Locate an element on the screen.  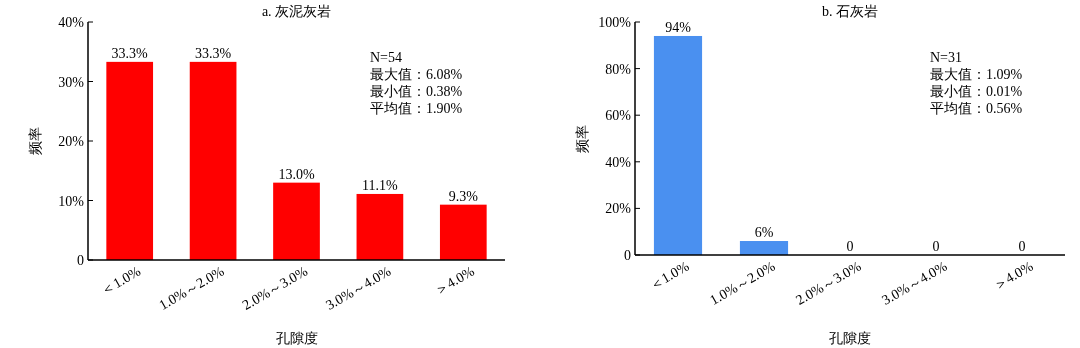
annotation: N=54 is located at coordinates (386, 57).